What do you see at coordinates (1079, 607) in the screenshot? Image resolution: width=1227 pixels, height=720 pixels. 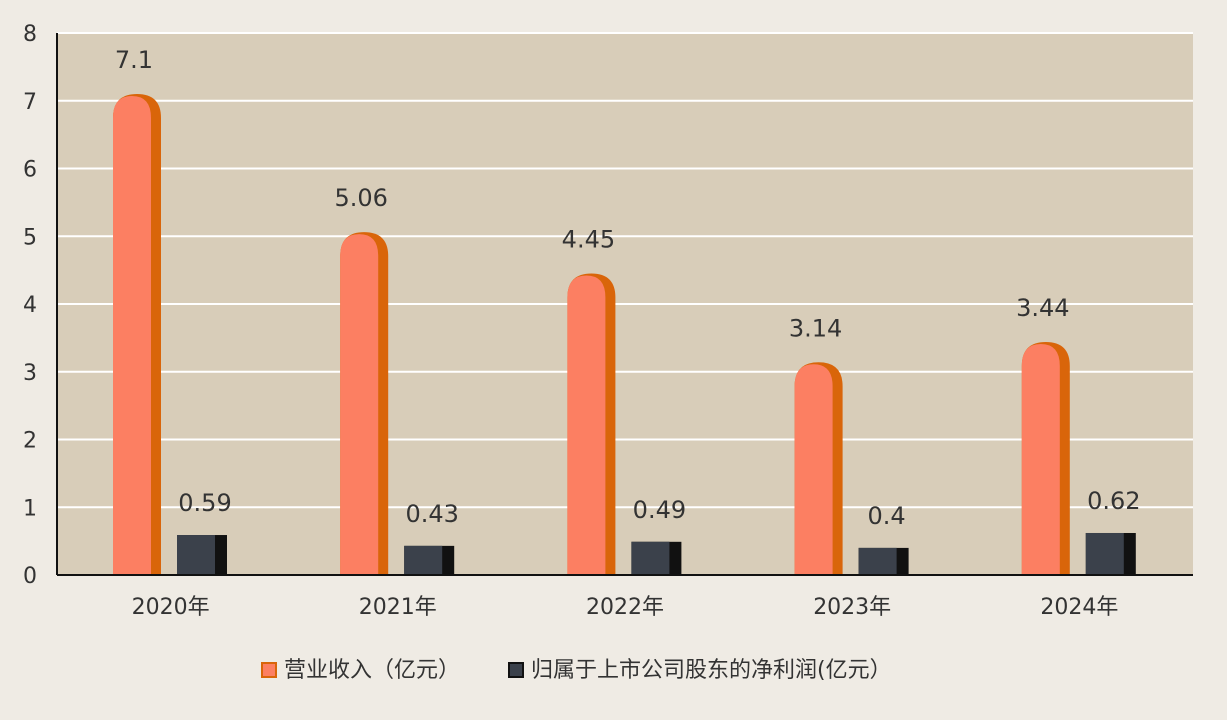 I see `x-category-label: 2024年` at bounding box center [1079, 607].